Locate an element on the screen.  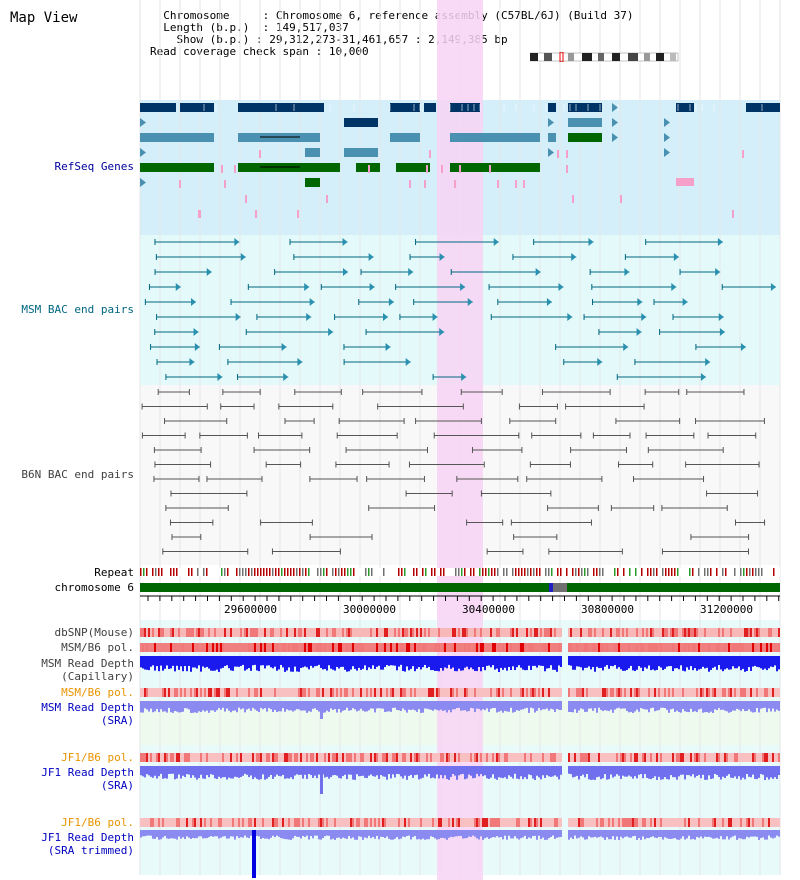
chromosome-ideogram is located at coordinates (605, 57).